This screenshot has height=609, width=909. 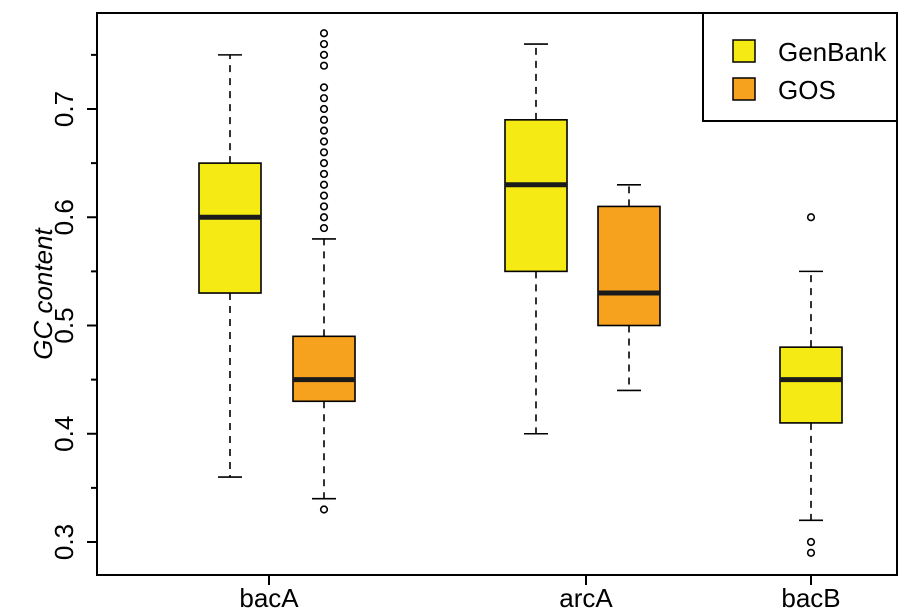 I want to click on y-tick-label: 0.6, so click(x=64, y=217).